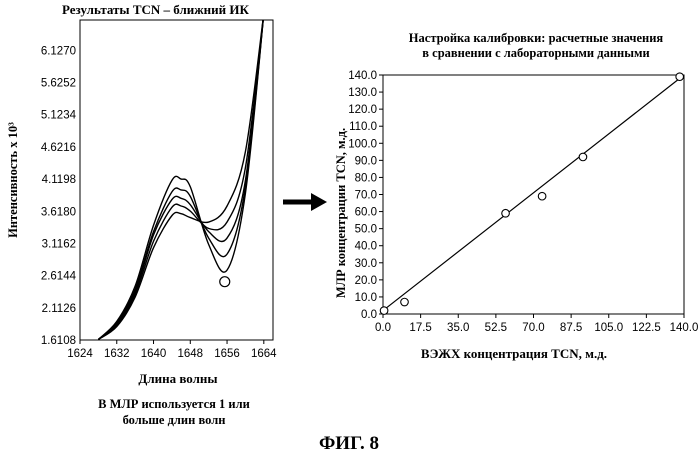  What do you see at coordinates (59, 116) in the screenshot?
I see `left-y-tick-label: 5.1234` at bounding box center [59, 116].